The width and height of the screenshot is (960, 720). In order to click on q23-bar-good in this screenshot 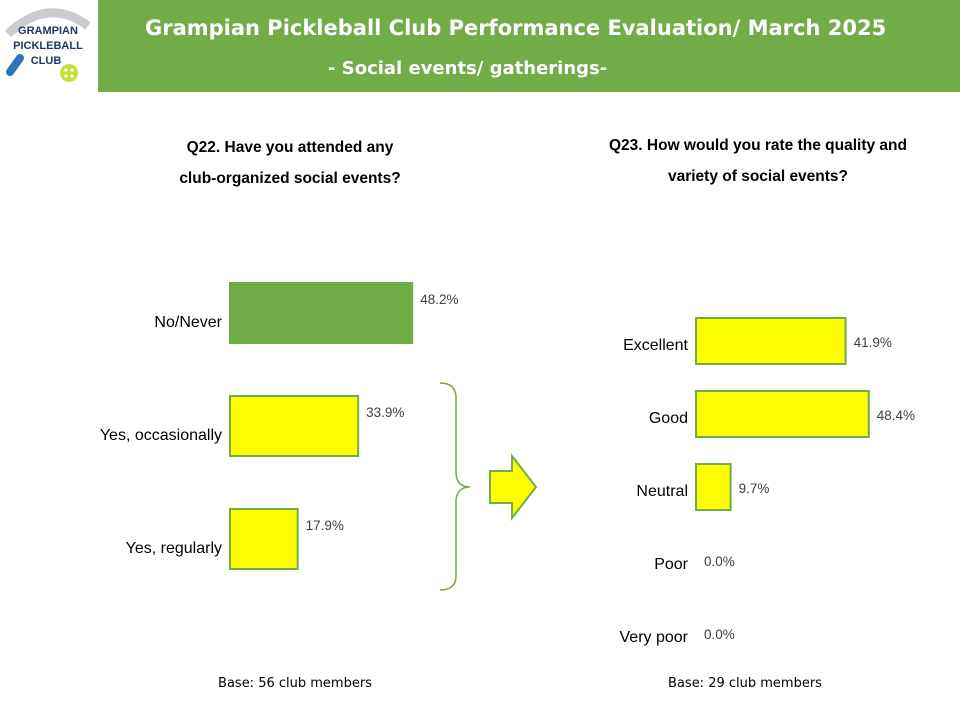, I will do `click(782, 414)`.